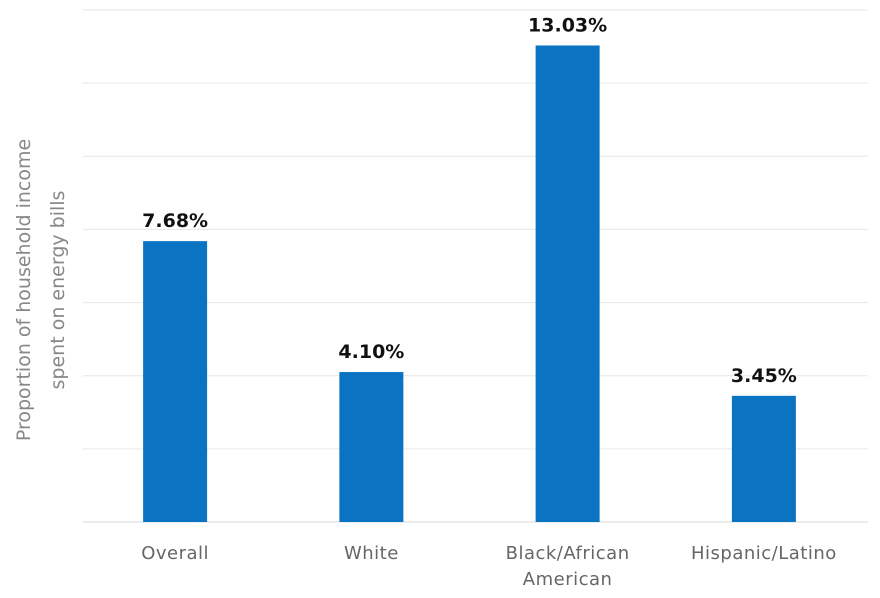 Image resolution: width=880 pixels, height=598 pixels. Describe the element at coordinates (175, 553) in the screenshot. I see `x-tick-label: Overall` at that location.